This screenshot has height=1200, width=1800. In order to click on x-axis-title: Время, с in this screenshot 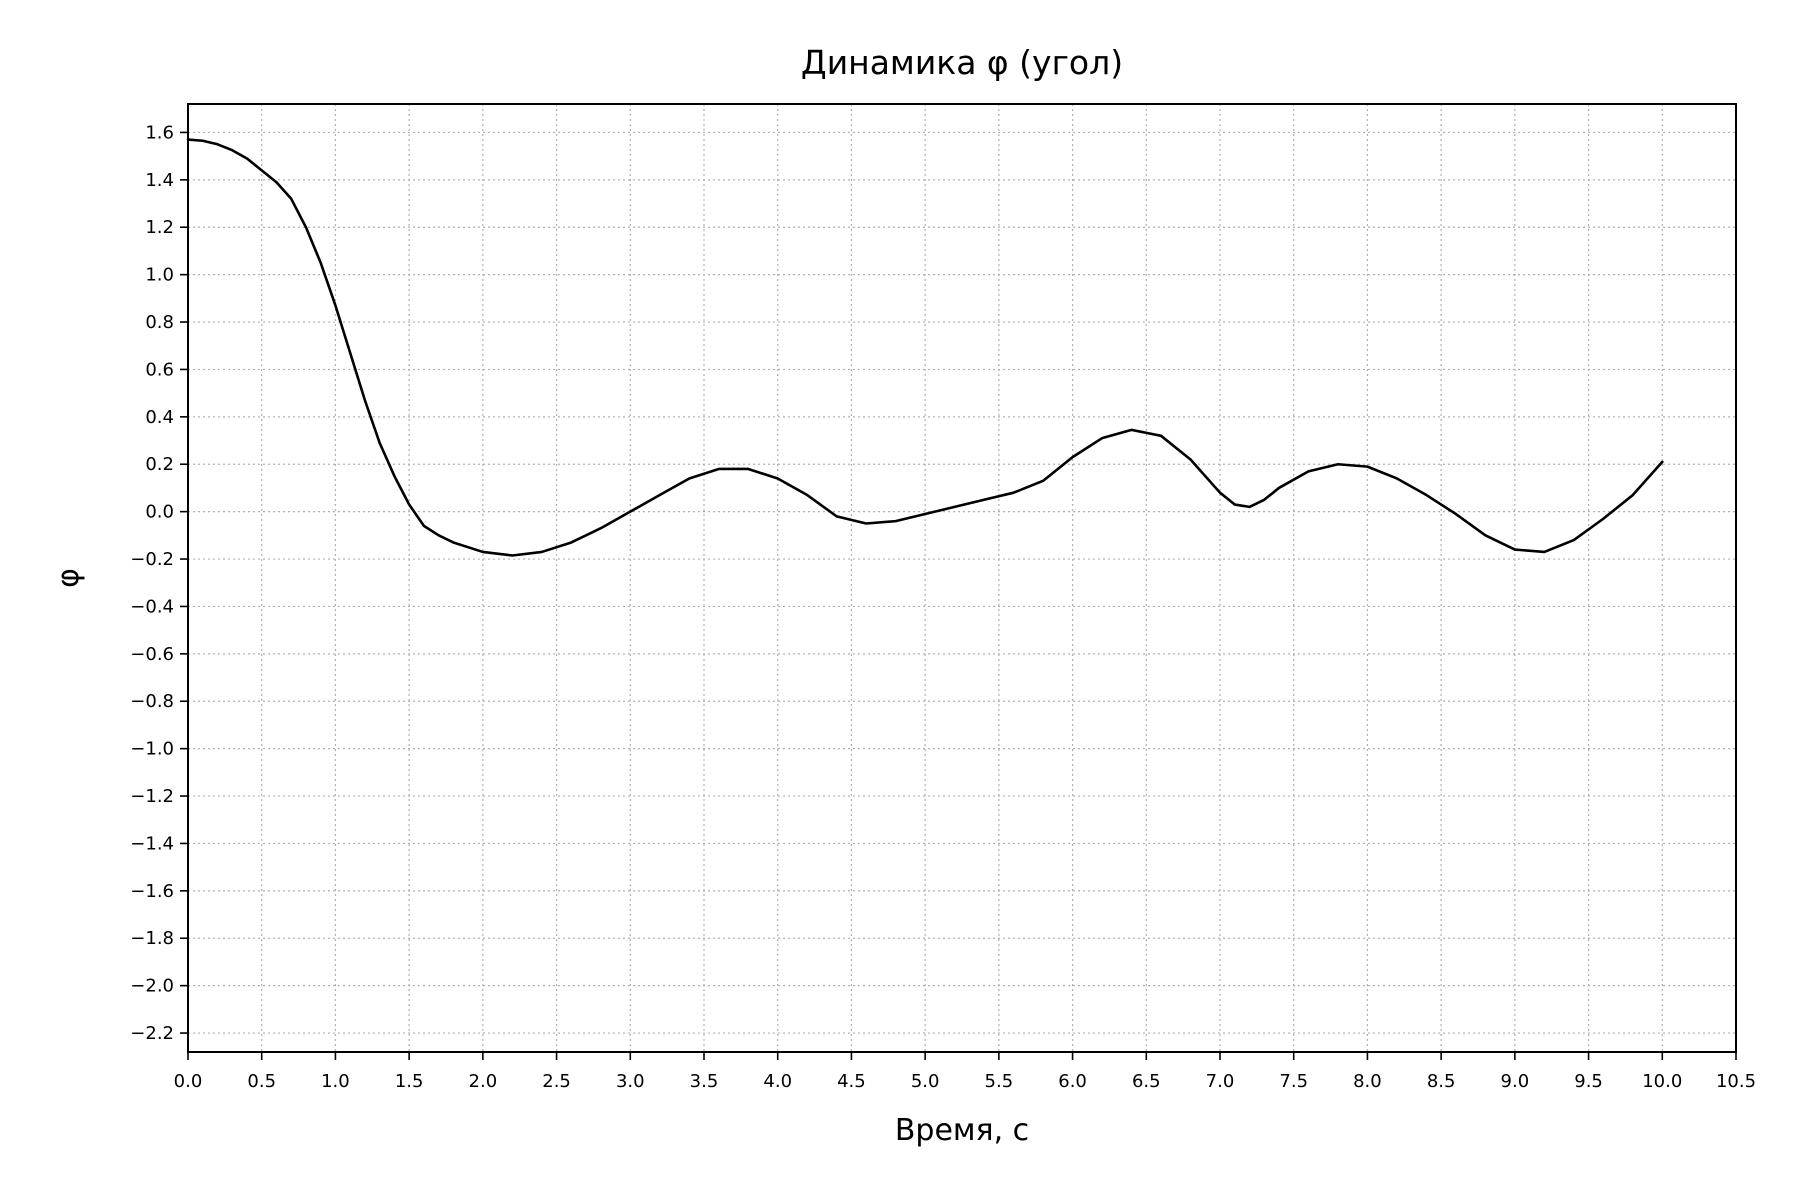, I will do `click(962, 1130)`.